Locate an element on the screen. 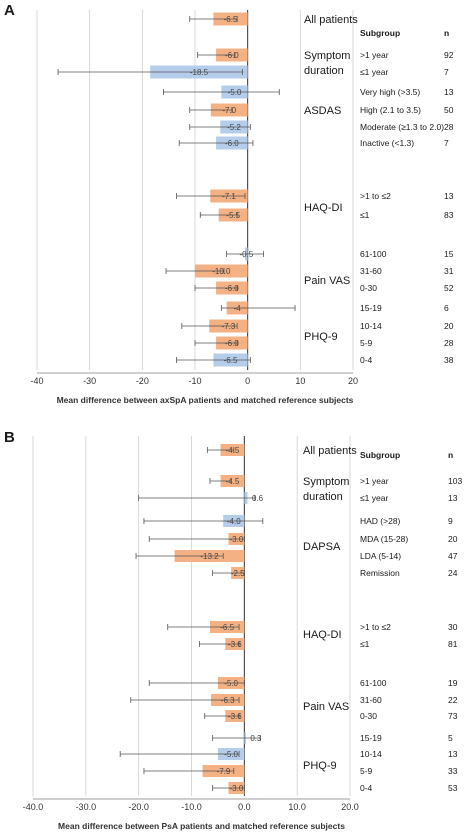  subgroup-label: 0-30 is located at coordinates (368, 288).